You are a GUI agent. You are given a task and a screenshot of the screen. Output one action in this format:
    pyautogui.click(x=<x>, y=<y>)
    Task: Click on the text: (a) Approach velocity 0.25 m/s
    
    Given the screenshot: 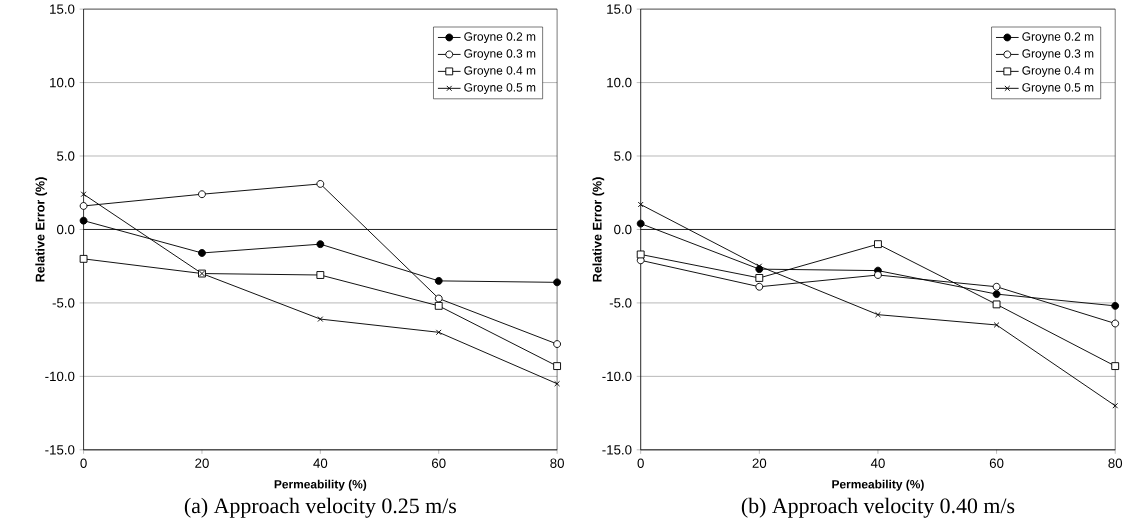 What is the action you would take?
    pyautogui.click(x=320, y=507)
    